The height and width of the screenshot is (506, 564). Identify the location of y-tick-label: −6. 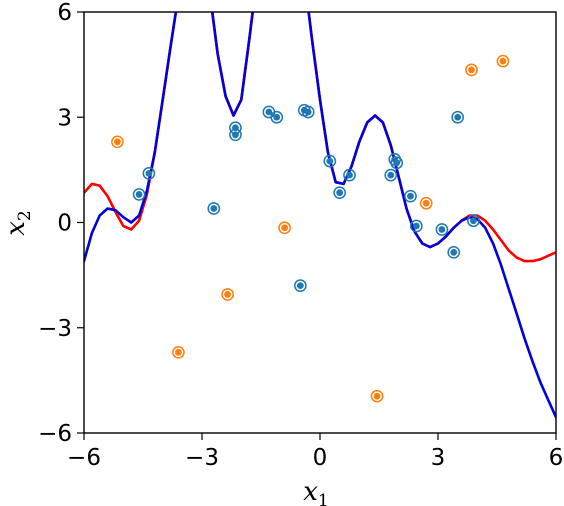
(55, 434).